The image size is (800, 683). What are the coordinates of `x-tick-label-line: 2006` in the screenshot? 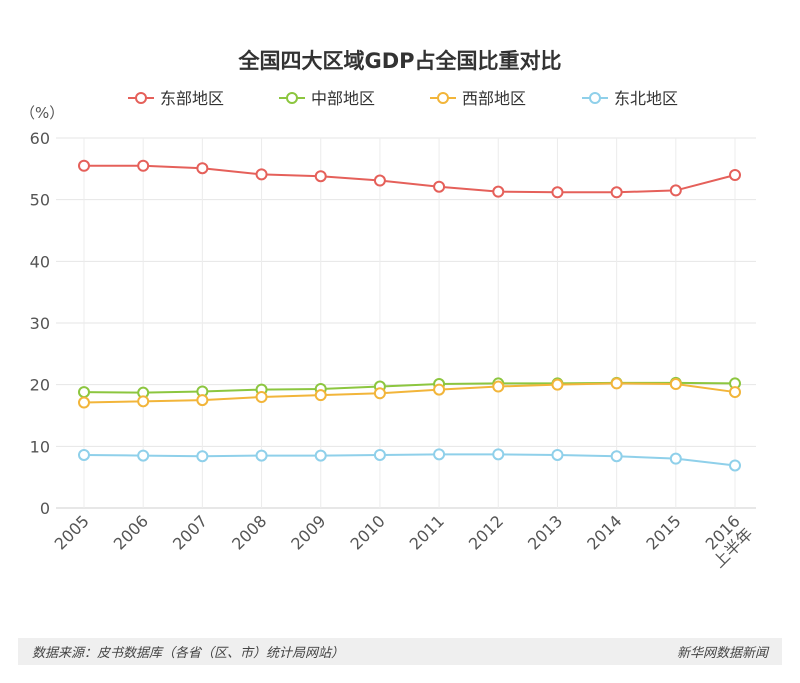 It's located at (131, 532).